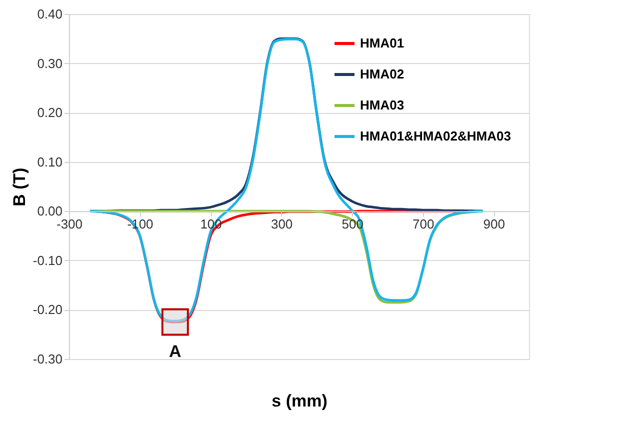  I want to click on y-tick-label: 0.20, so click(49, 112).